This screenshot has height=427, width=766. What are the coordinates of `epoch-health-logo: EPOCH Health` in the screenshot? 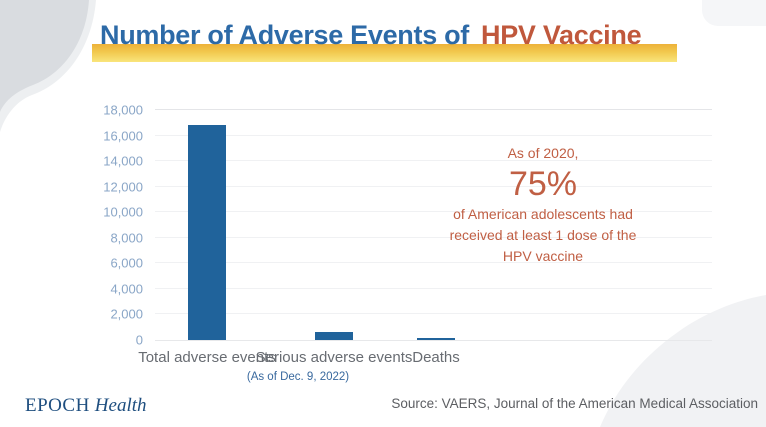 It's located at (86, 406).